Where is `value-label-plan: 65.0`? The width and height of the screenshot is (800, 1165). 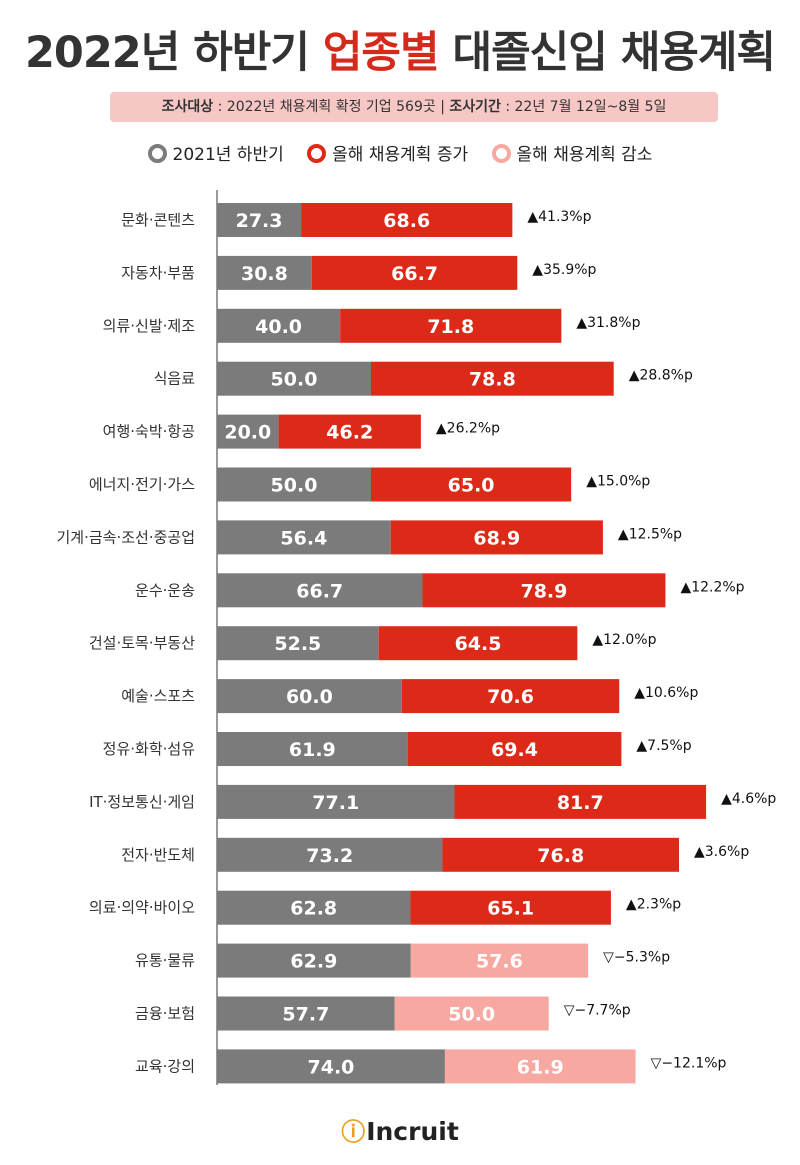 value-label-plan: 65.0 is located at coordinates (471, 486).